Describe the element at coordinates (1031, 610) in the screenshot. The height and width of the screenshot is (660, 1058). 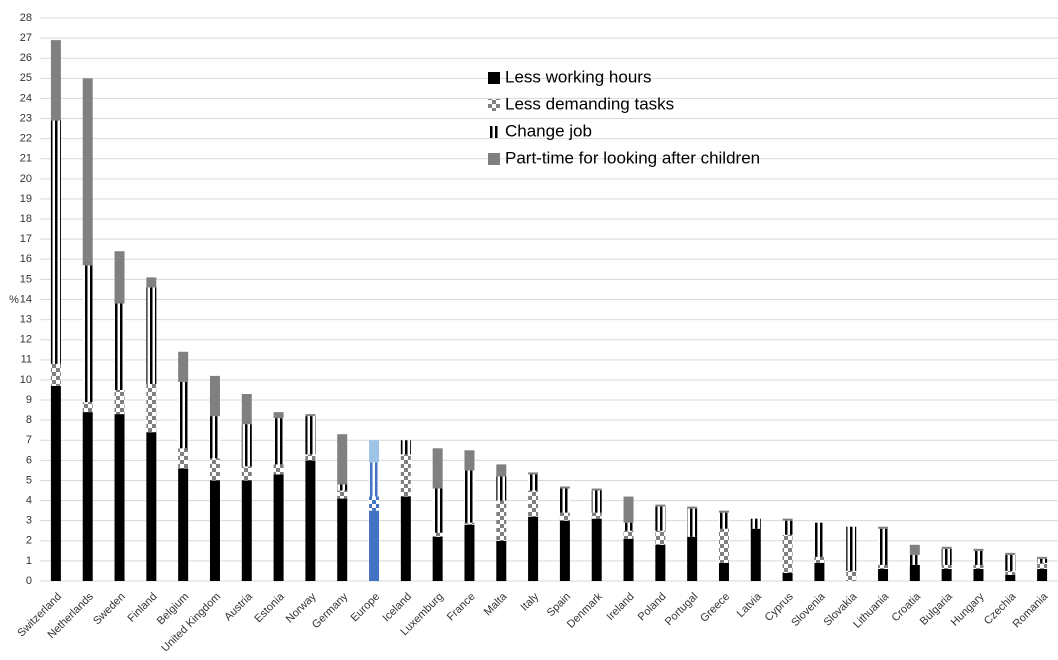
I see `x-tick-label: Romania` at that location.